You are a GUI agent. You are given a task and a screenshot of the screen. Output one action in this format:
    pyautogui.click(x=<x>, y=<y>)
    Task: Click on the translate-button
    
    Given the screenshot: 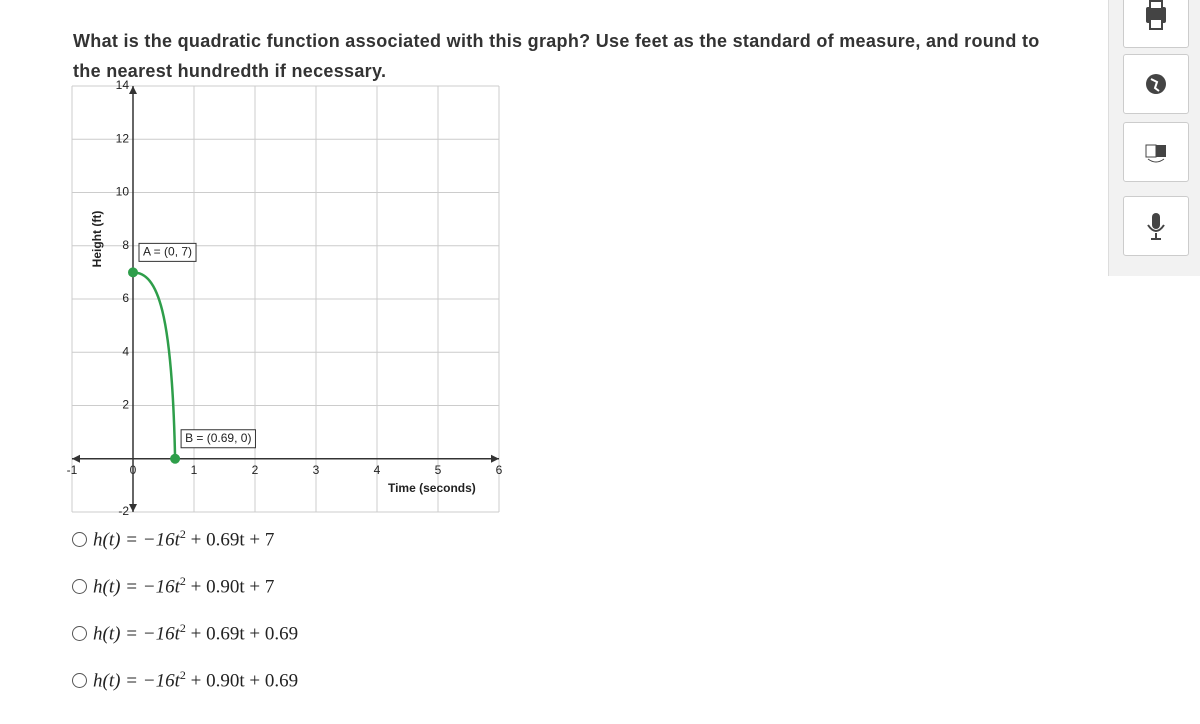 What is the action you would take?
    pyautogui.click(x=1156, y=152)
    